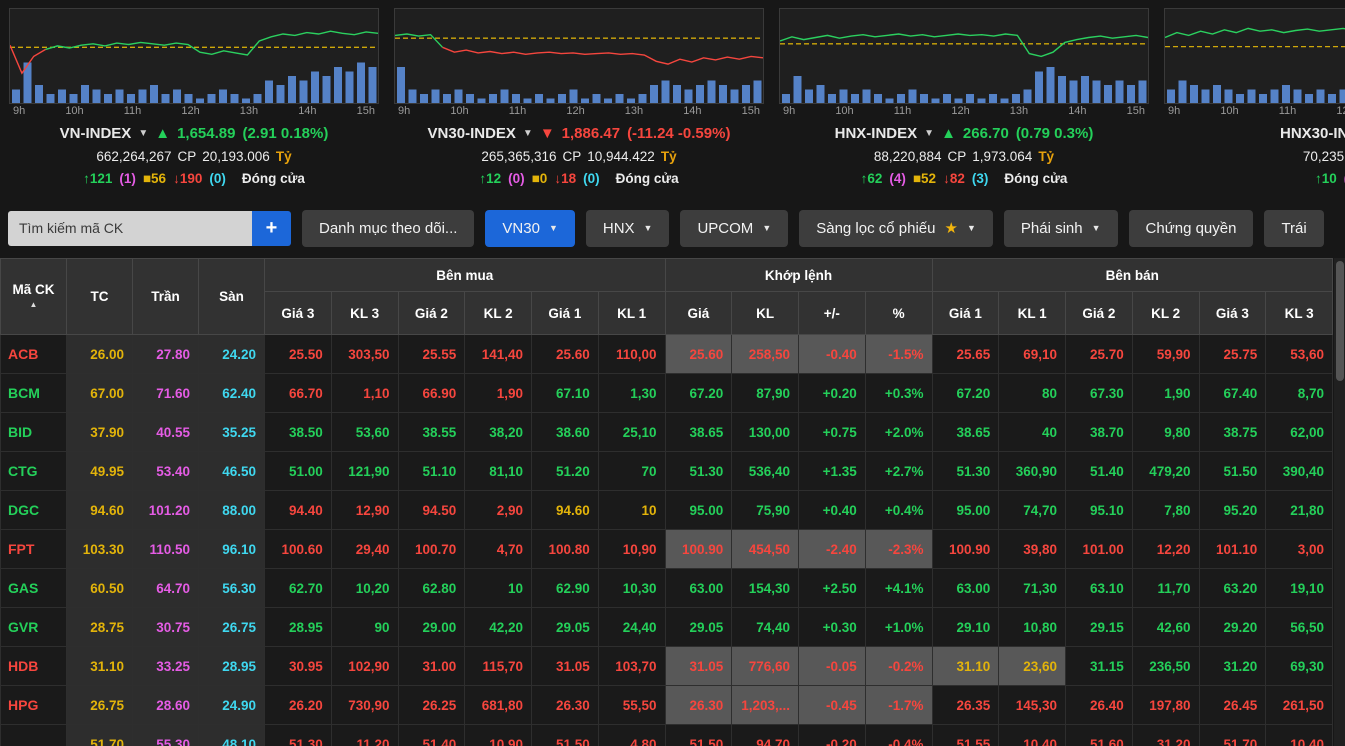 This screenshot has height=746, width=1345. Describe the element at coordinates (1099, 627) in the screenshot. I see `cell-sell-price-2: 29.15` at that location.